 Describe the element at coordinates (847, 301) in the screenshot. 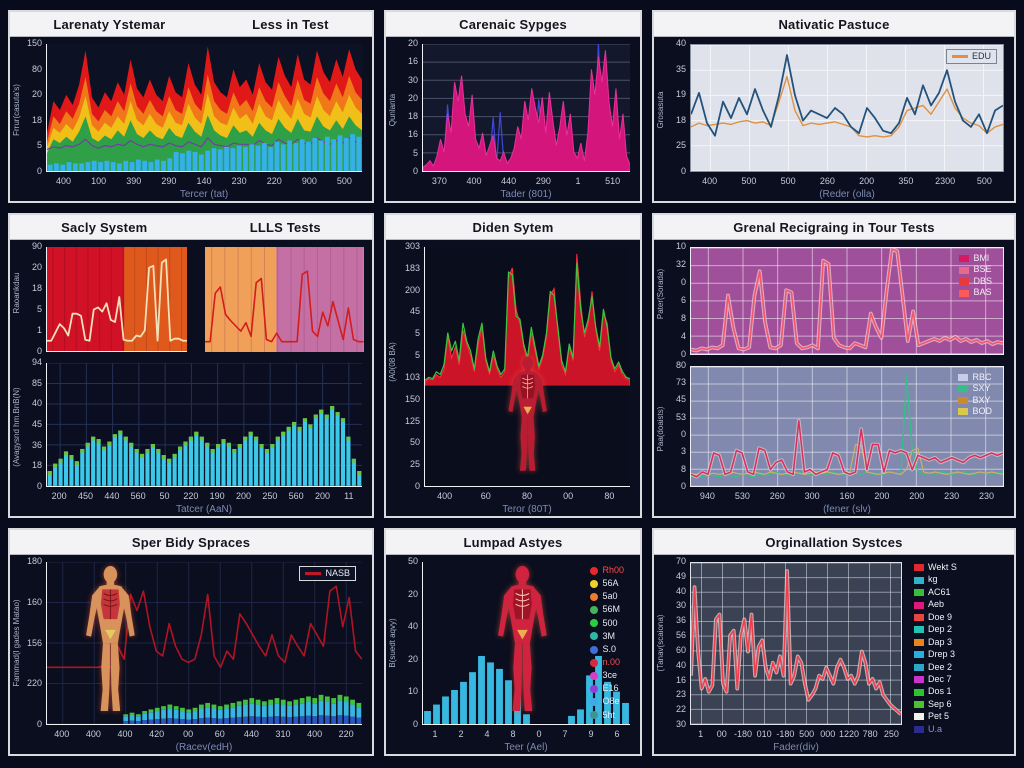

I see `plot-area: BMl BSE DBS BAS` at that location.